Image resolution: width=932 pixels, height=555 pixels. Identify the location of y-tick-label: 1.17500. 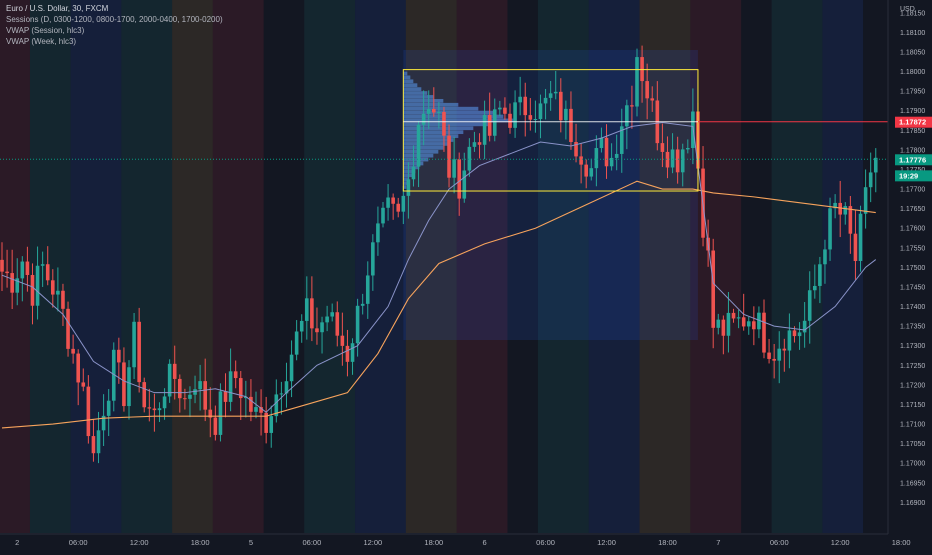
(912, 268).